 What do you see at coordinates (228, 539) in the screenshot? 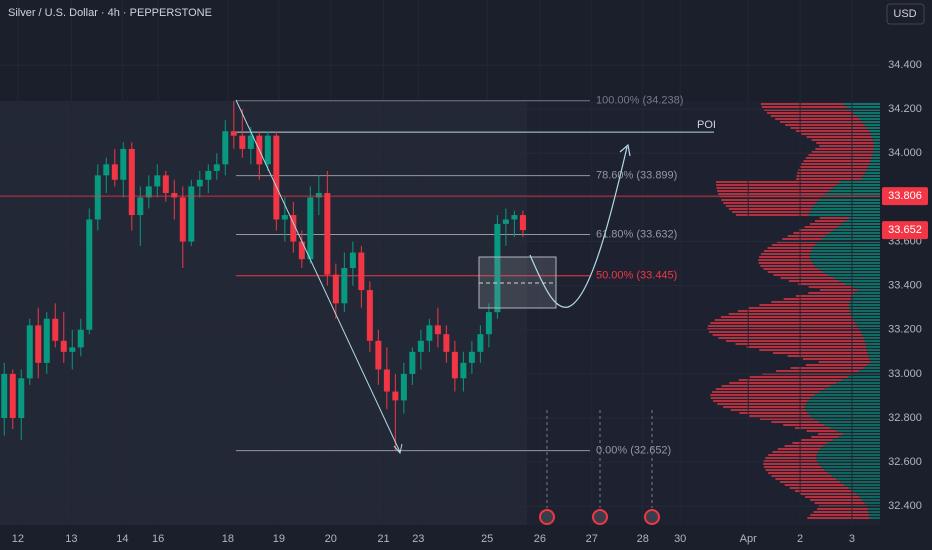
I see `x-tick-label: 18` at bounding box center [228, 539].